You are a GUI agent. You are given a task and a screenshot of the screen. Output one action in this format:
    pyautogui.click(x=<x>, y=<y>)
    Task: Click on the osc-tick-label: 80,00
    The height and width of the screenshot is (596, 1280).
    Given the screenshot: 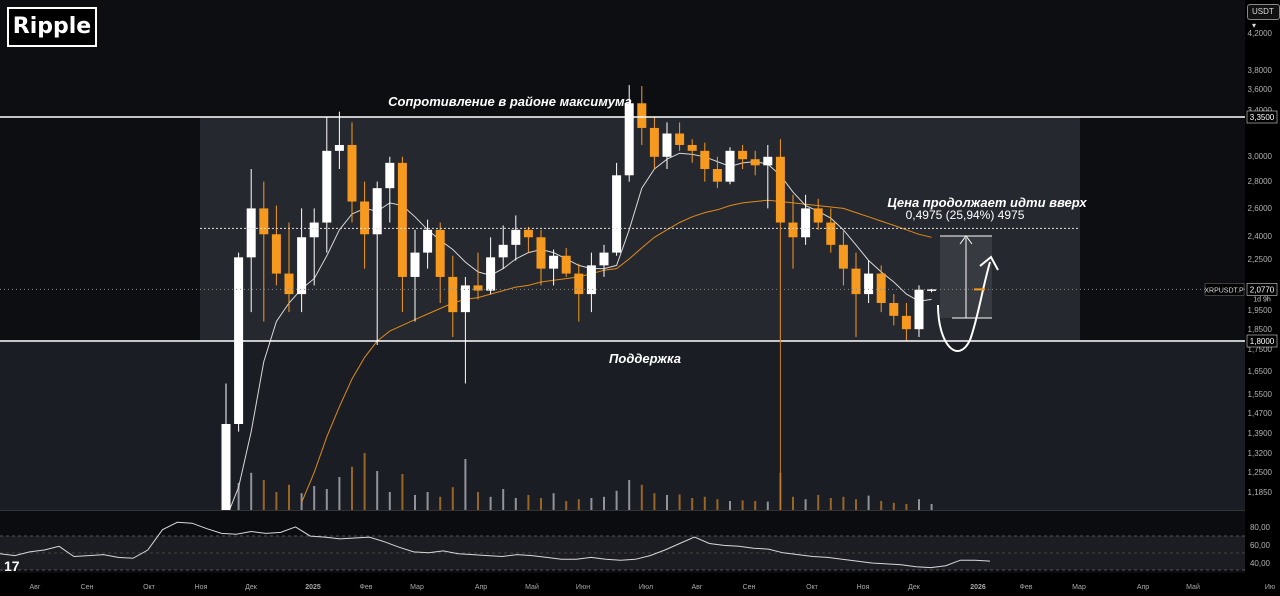 What is the action you would take?
    pyautogui.click(x=1260, y=527)
    